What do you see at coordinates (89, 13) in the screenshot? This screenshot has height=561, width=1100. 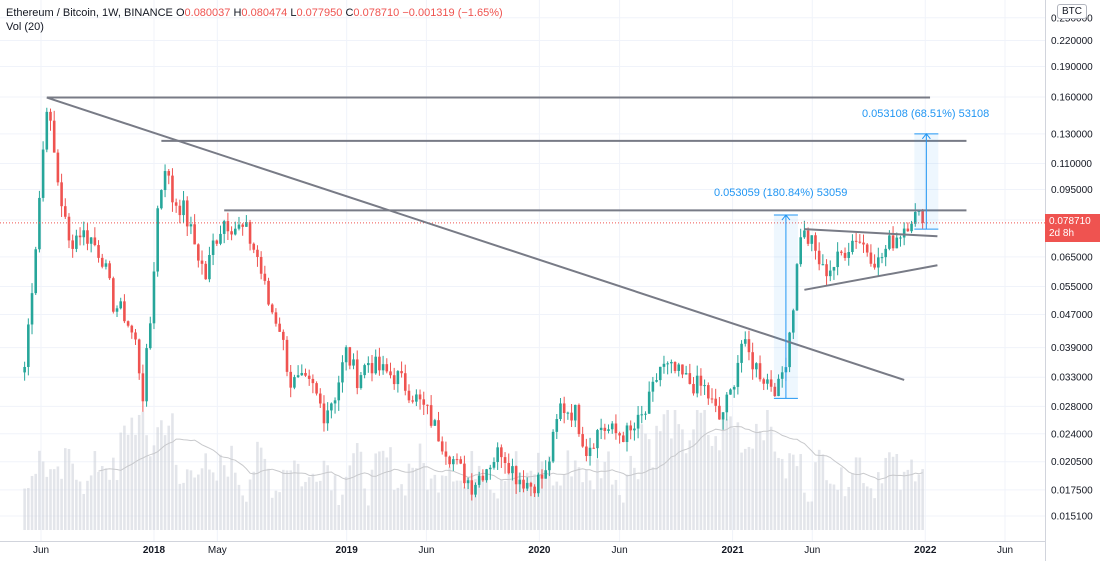 I see `symbol-title: Ethereum / Bitcoin, 1W, BINANCE` at bounding box center [89, 13].